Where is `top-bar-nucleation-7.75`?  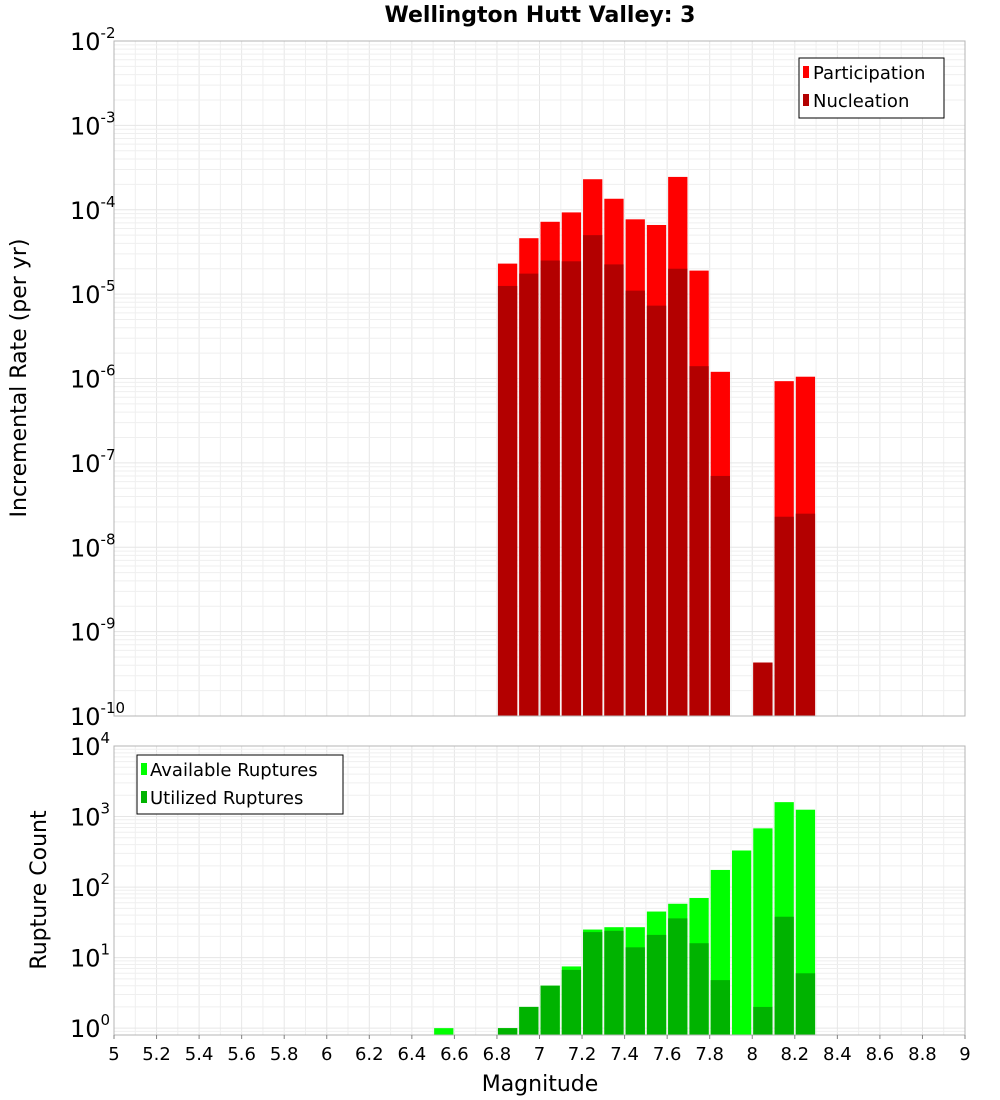
top-bar-nucleation-7.75 is located at coordinates (699, 541).